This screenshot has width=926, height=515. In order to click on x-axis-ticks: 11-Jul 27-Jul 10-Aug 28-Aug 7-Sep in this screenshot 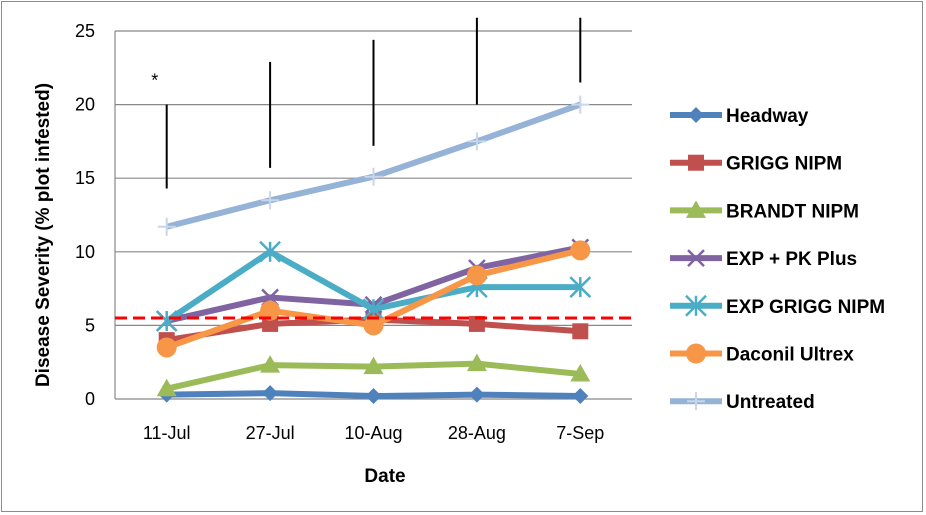, I will do `click(373, 433)`.